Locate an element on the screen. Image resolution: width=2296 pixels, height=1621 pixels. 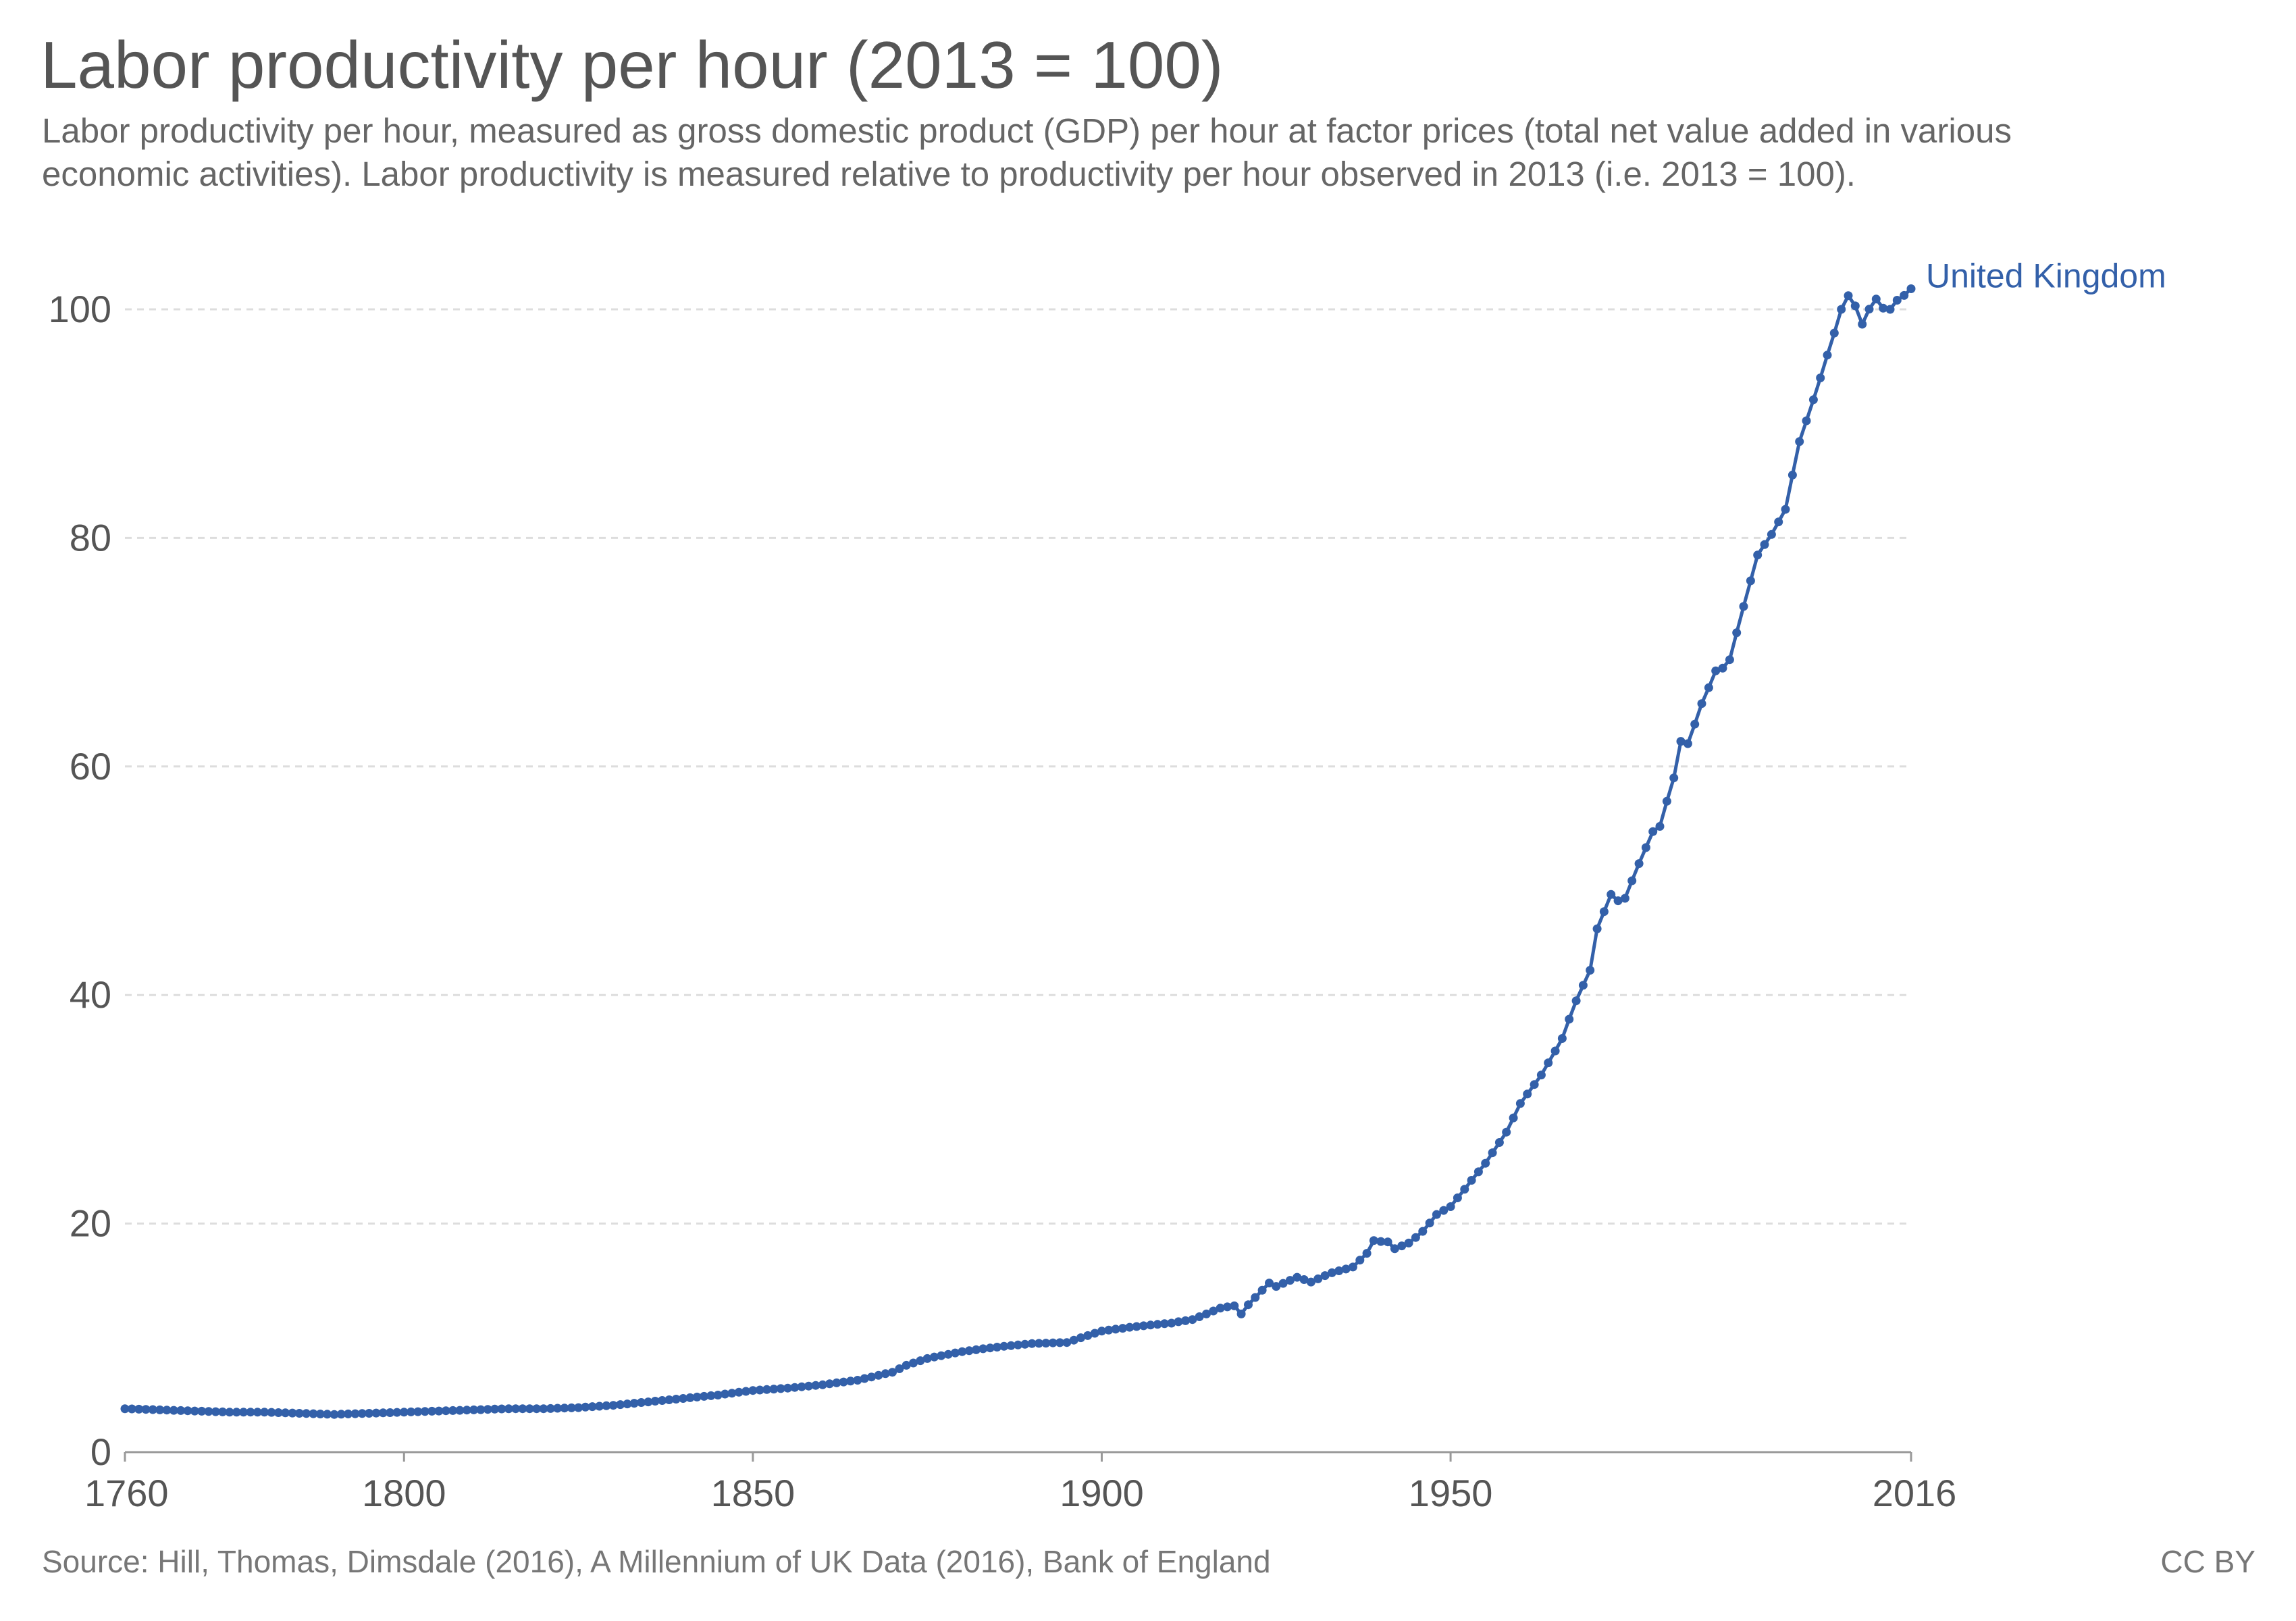
data-point-1983 is located at coordinates (1681, 741).